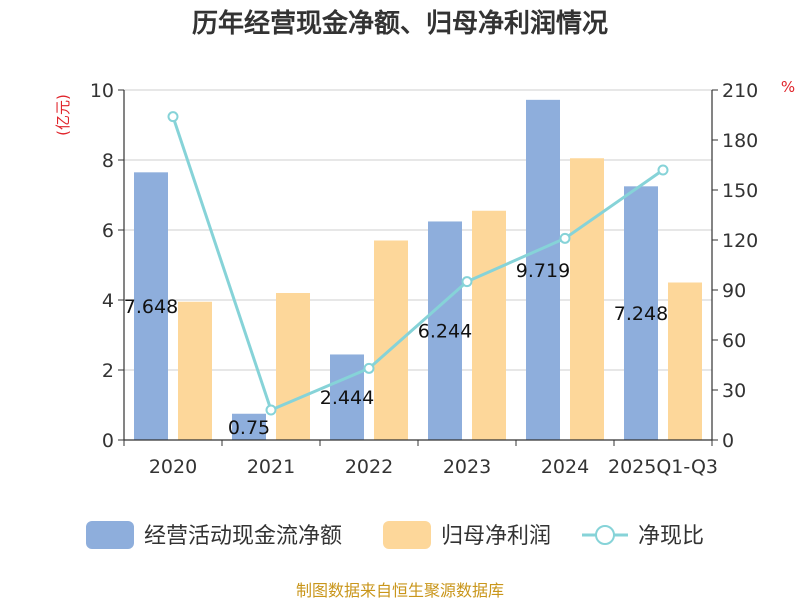 This screenshot has width=800, height=600. Describe the element at coordinates (734, 391) in the screenshot. I see `right-tick-label: 30` at that location.